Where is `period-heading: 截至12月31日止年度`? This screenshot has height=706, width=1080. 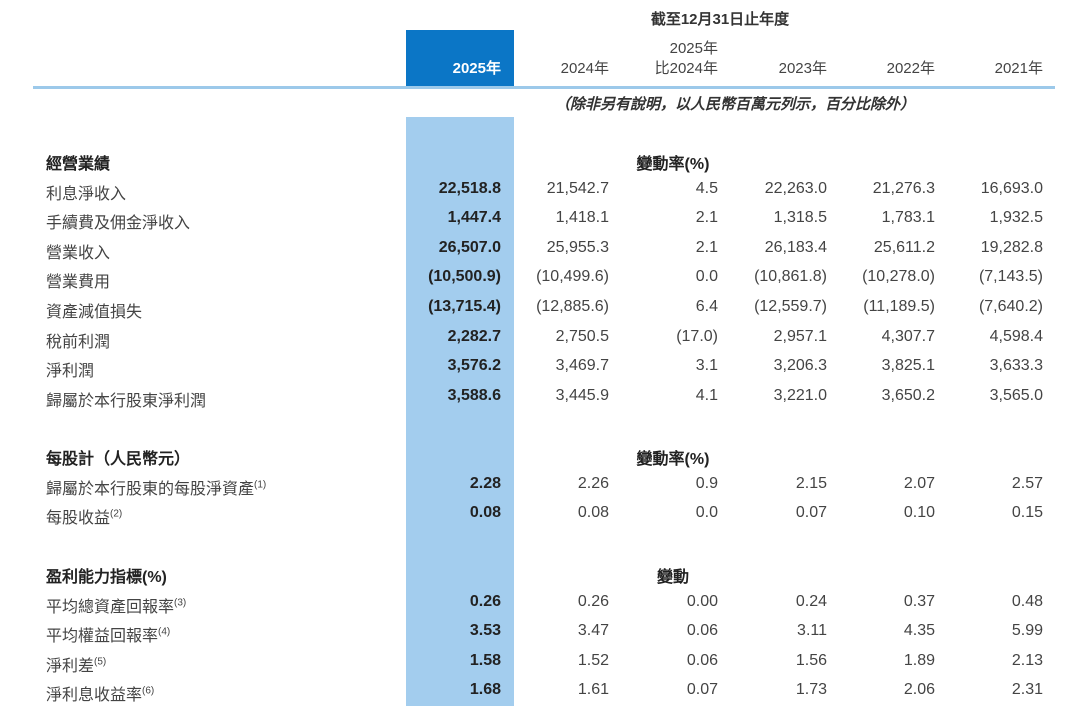 period-heading: 截至12月31日止年度 is located at coordinates (720, 19).